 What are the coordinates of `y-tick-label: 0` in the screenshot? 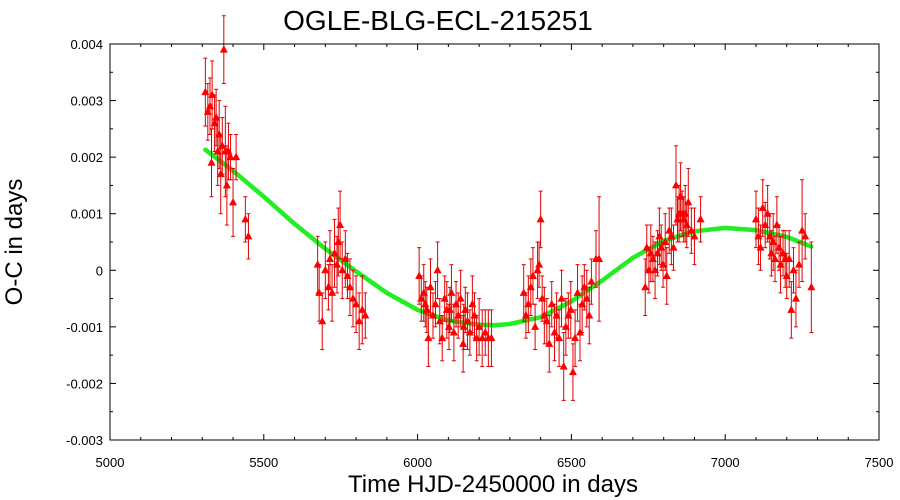 It's located at (99, 270).